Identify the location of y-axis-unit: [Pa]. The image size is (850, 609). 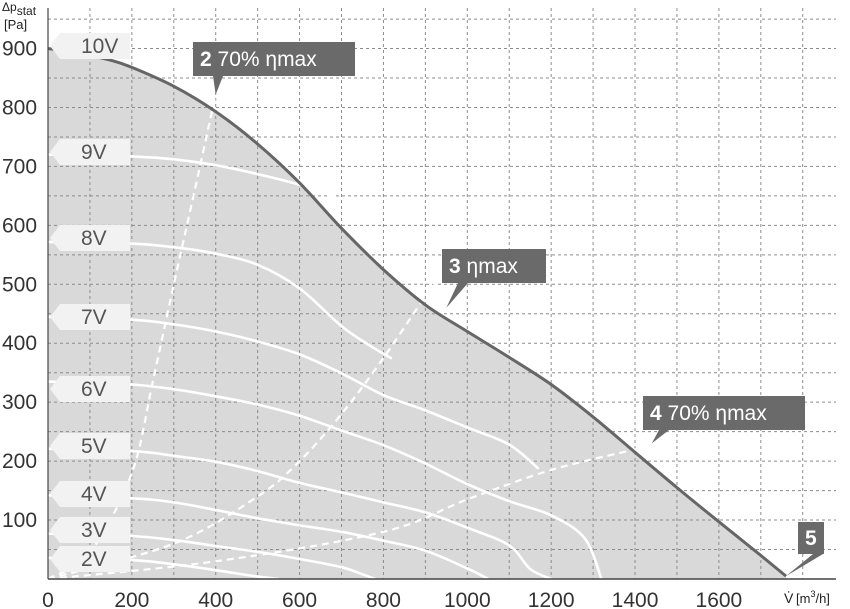
(15, 24).